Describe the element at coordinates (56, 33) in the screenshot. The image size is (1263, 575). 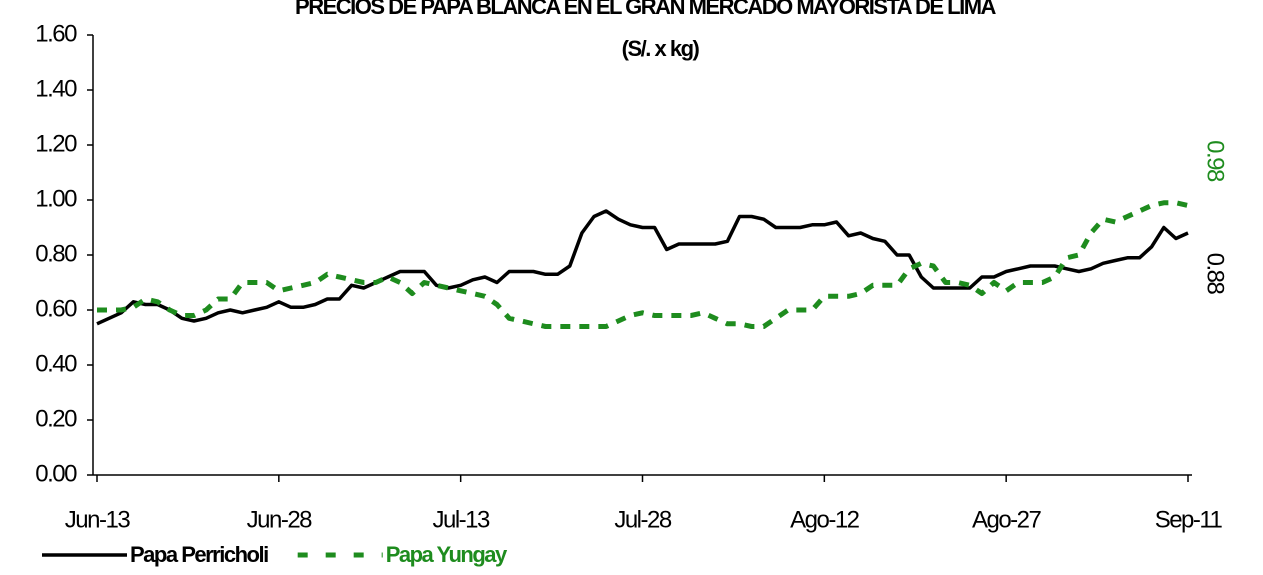
I see `y-tick-label: 1.60` at that location.